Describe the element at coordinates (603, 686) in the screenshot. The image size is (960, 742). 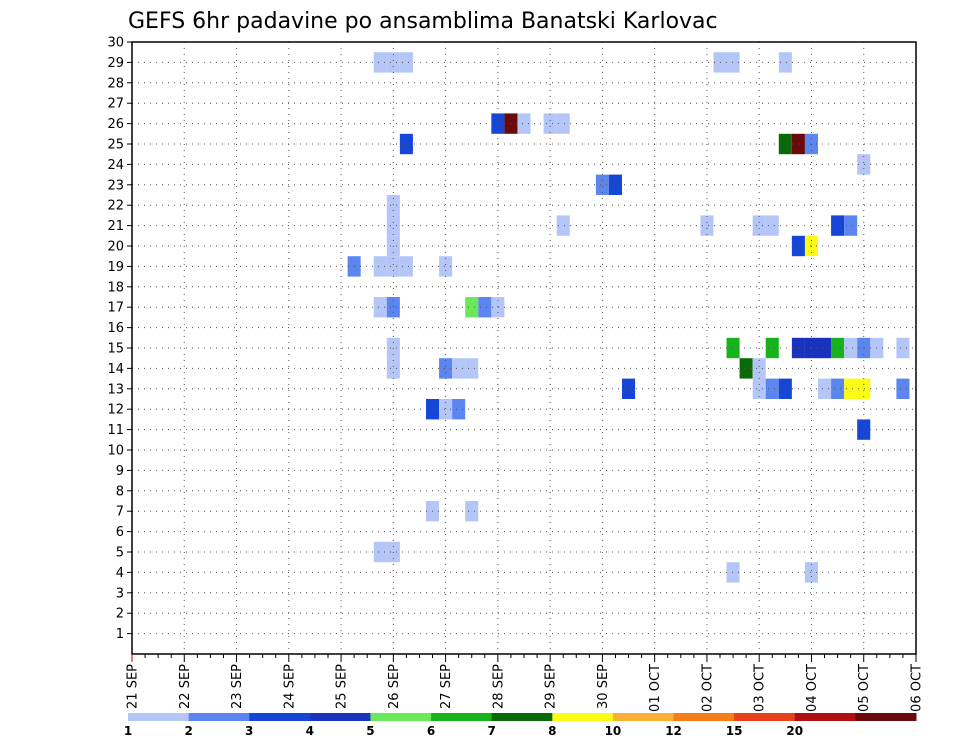
I see `x-tick-label-9: 30 SEP` at that location.